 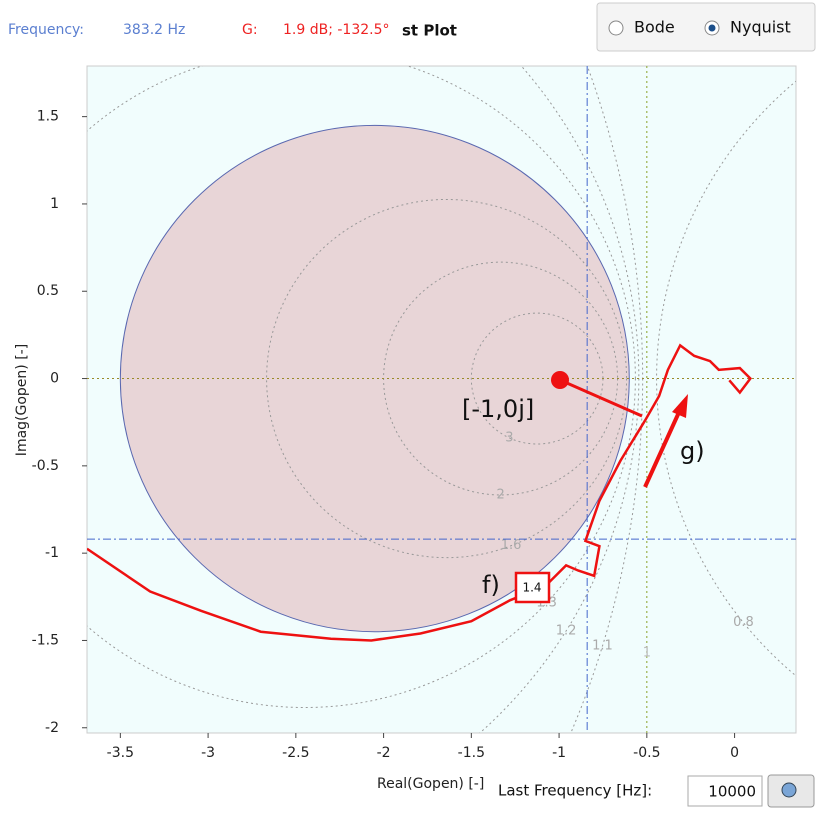 I want to click on x-tick-label: -3, so click(x=208, y=753).